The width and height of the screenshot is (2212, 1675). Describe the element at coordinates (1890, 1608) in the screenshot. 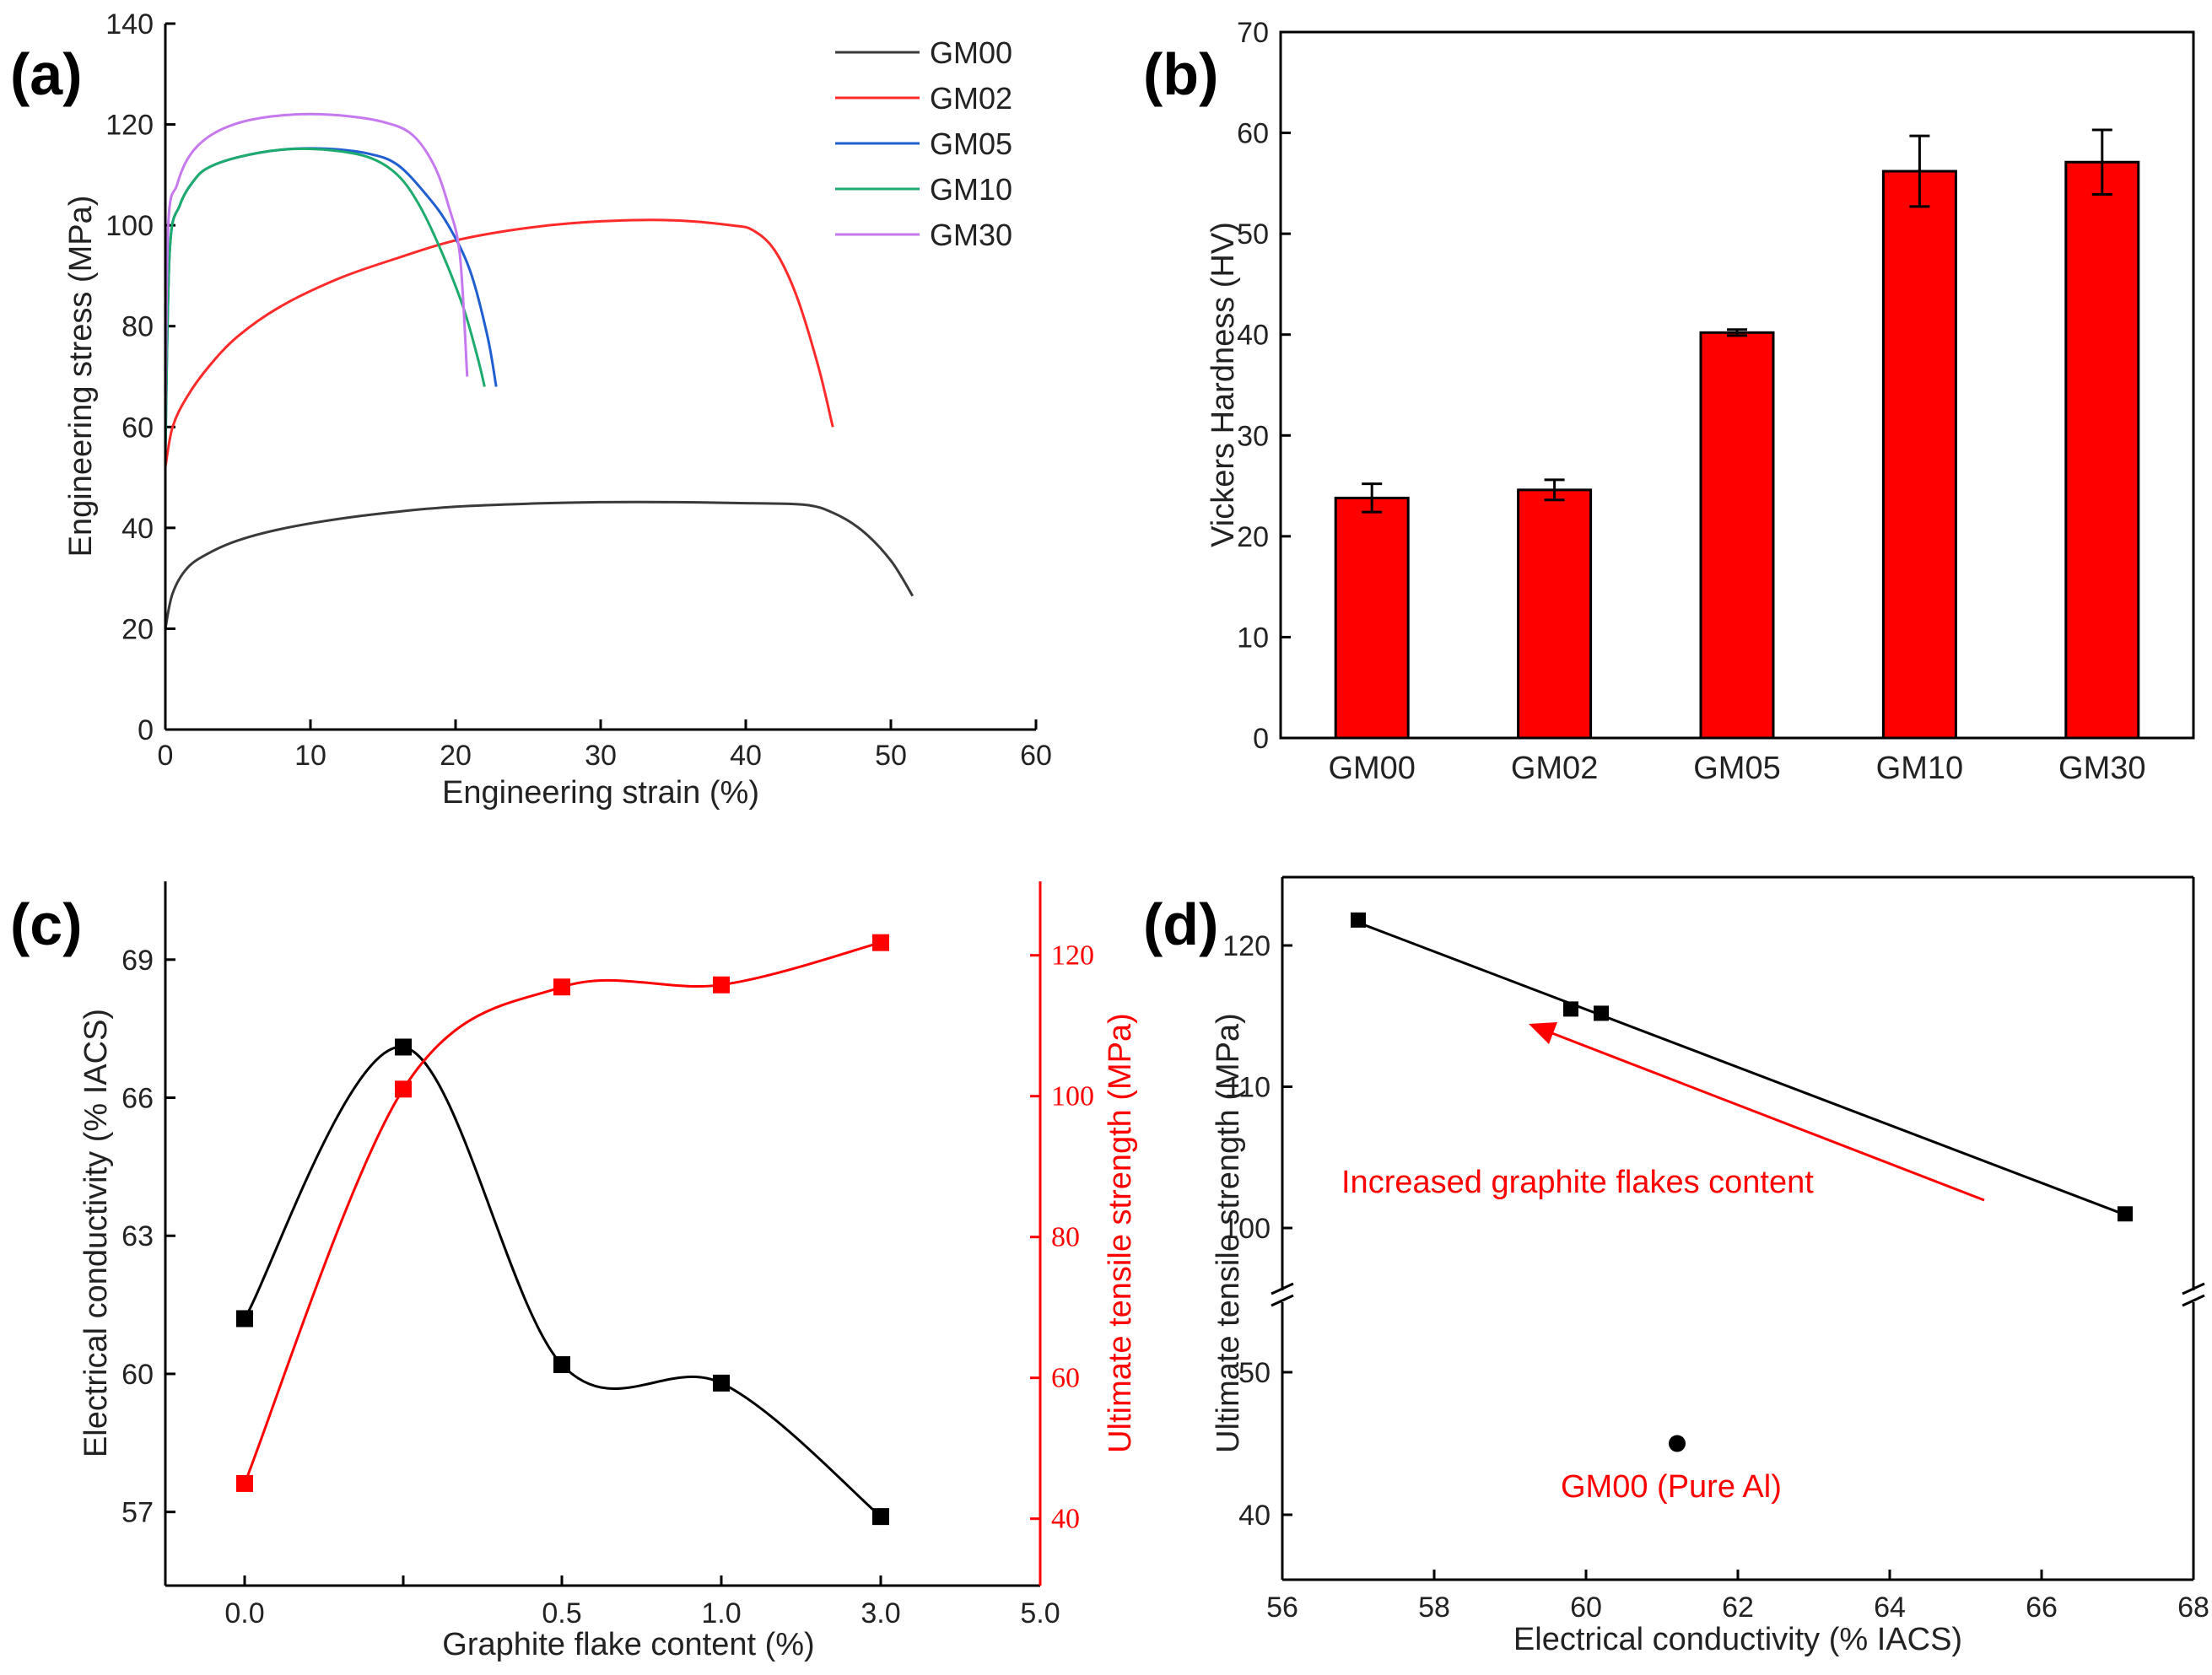

I see `panel-d-xtick-label: 64` at that location.